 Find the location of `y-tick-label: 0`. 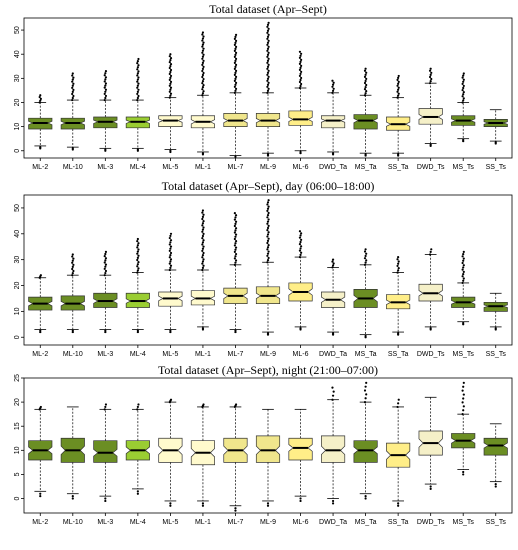

y-tick-label: 0 is located at coordinates (17, 498).